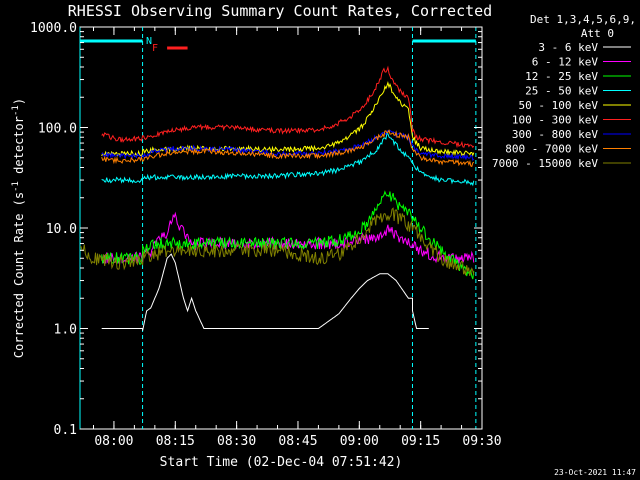 The image size is (640, 480). Describe the element at coordinates (155, 48) in the screenshot. I see `flag-label-f: F` at that location.